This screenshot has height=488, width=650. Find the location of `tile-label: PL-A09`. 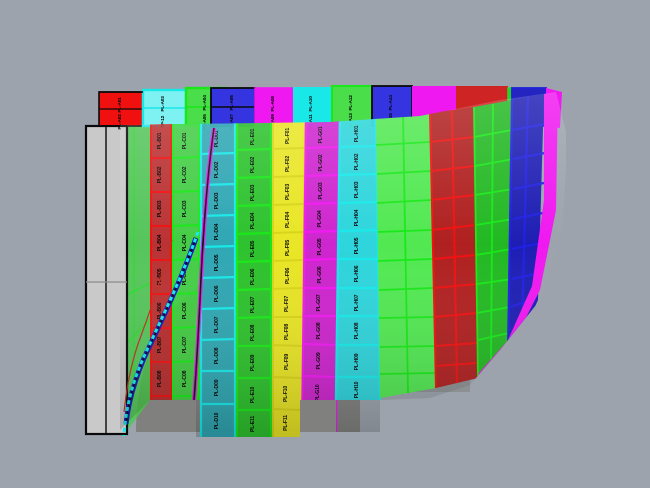

tile-label: PL-A09 is located at coordinates (273, 122).